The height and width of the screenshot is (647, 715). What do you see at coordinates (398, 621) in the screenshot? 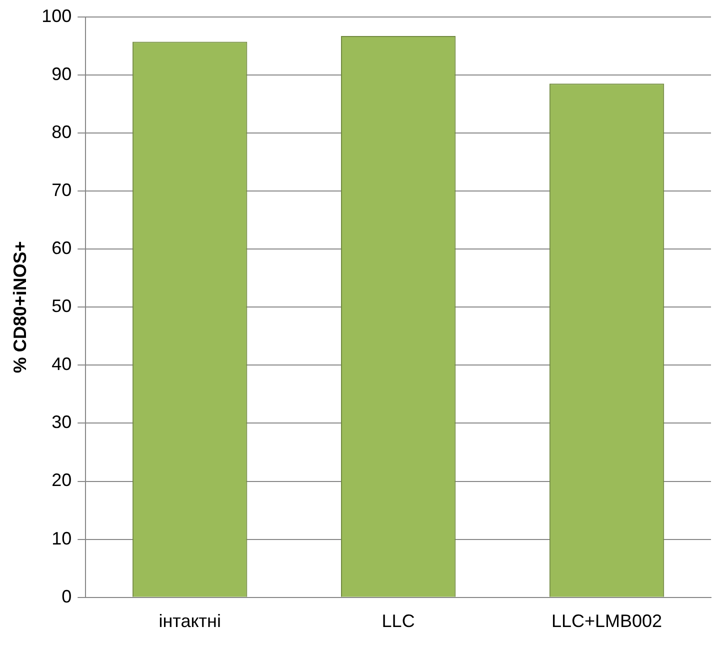
I see `x-tick-label: LLC` at bounding box center [398, 621].